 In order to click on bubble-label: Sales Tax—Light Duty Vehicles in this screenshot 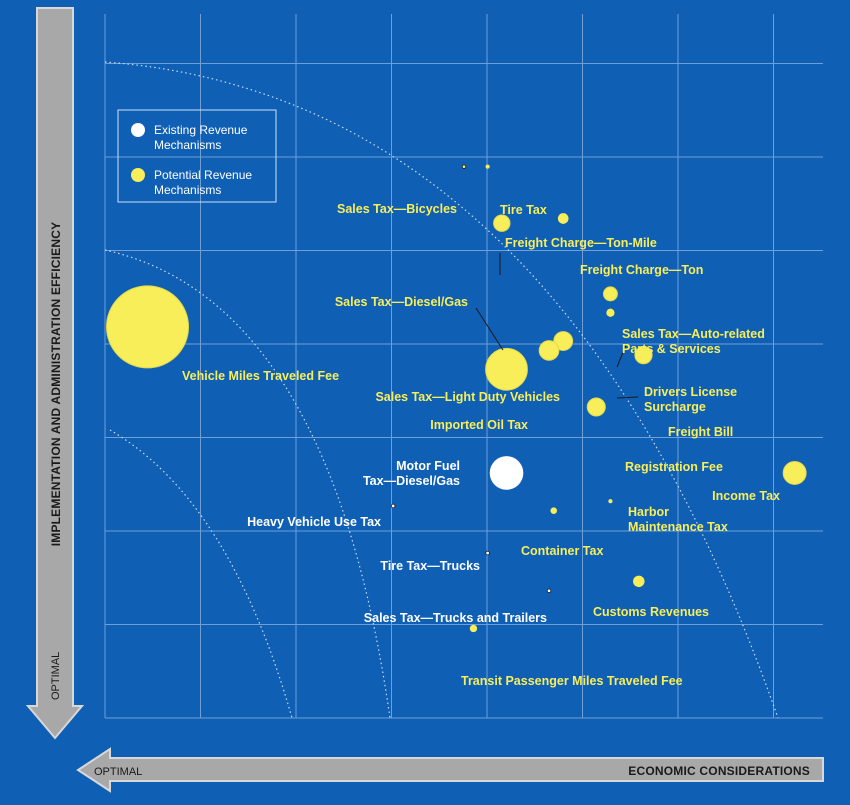, I will do `click(467, 397)`.